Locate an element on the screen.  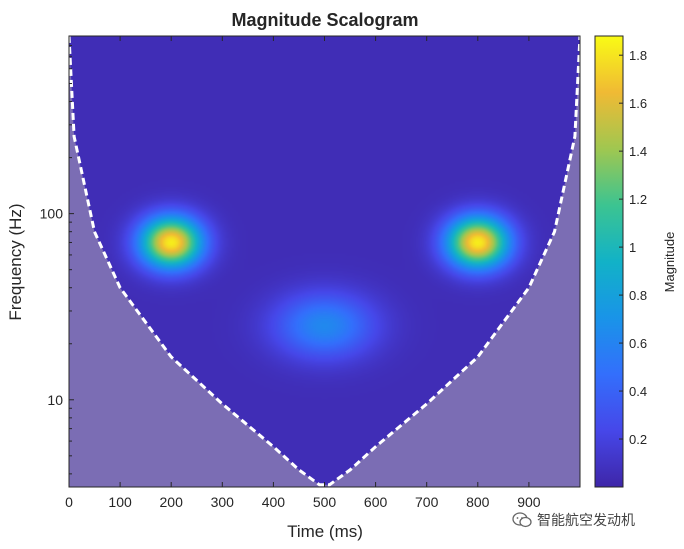
colorbar-tick-label: 0.2 is located at coordinates (638, 439).